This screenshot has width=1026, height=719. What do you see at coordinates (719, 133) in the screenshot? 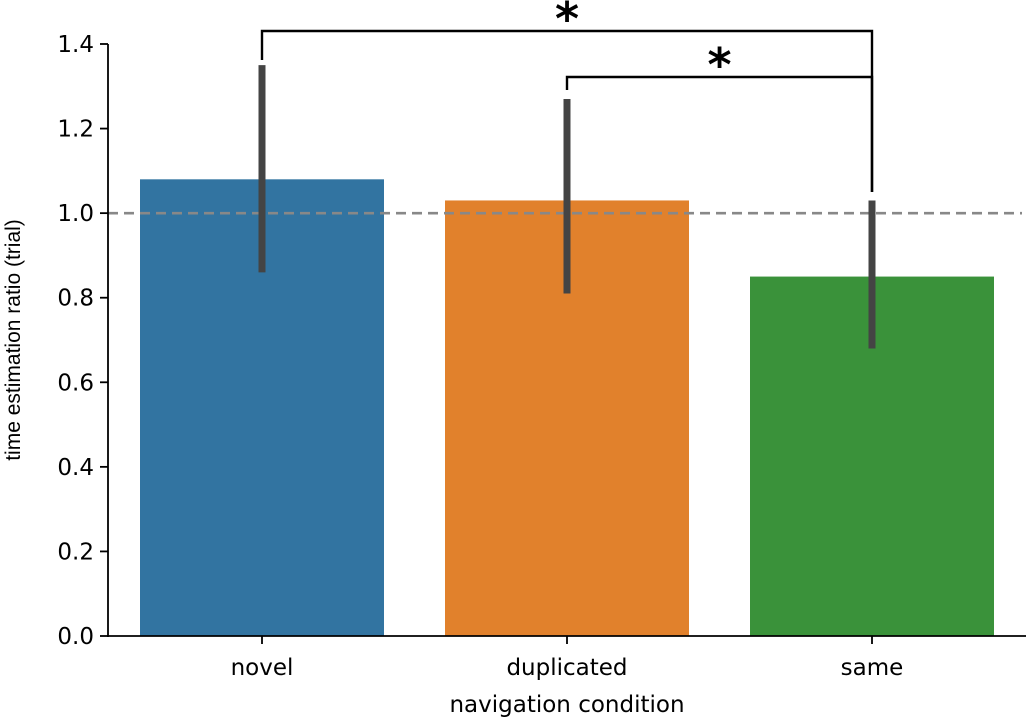
I see `significance-bracket` at bounding box center [719, 133].